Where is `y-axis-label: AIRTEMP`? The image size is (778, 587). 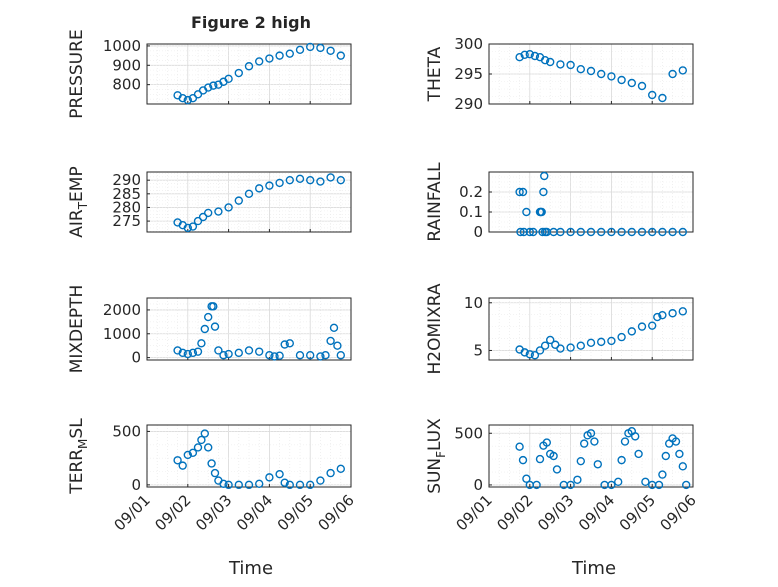
y-axis-label: AIRTEMP is located at coordinates (78, 201).